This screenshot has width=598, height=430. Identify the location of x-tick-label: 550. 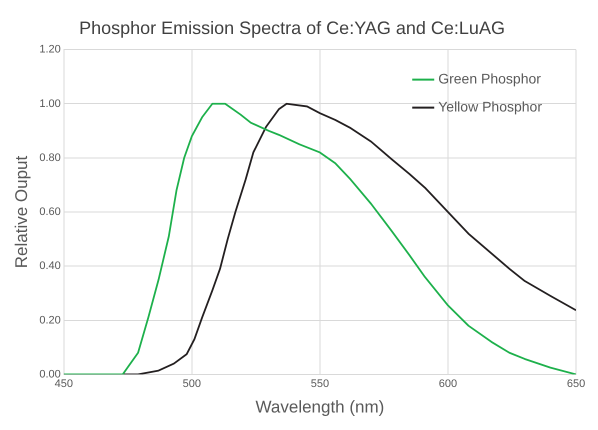
(320, 384).